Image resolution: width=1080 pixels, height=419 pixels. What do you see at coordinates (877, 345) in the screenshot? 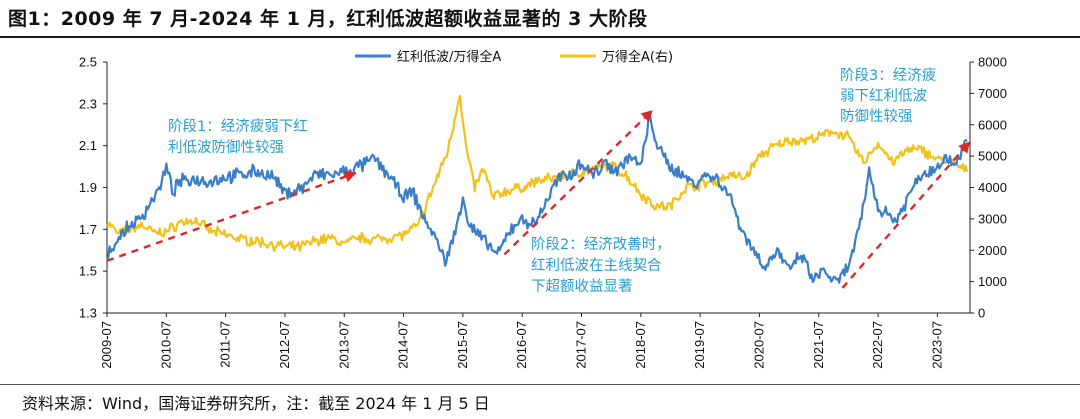
I see `x-tick-label: 2022-07` at bounding box center [877, 345].